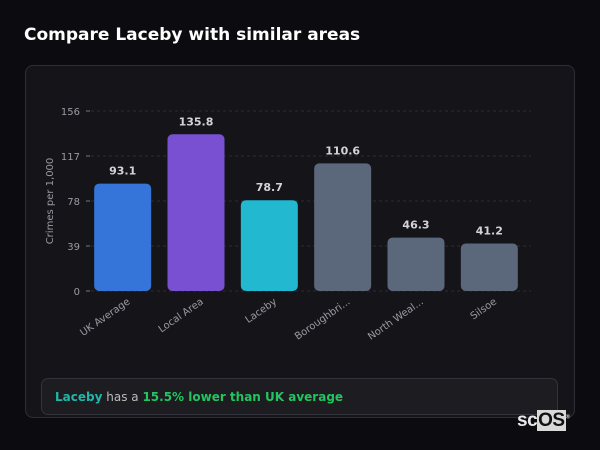 Image resolution: width=600 pixels, height=450 pixels. Describe the element at coordinates (243, 397) in the screenshot. I see `summary-highlight: 15.5% lower than UK average` at that location.